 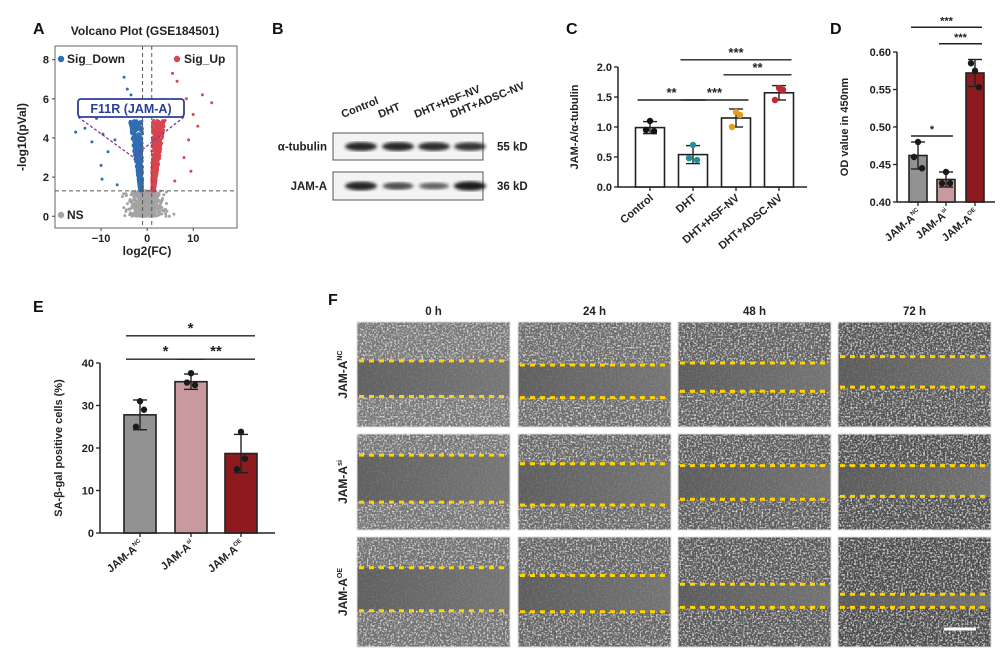 What do you see at coordinates (594, 312) in the screenshot?
I see `timepoint-label: 24 h` at bounding box center [594, 312].